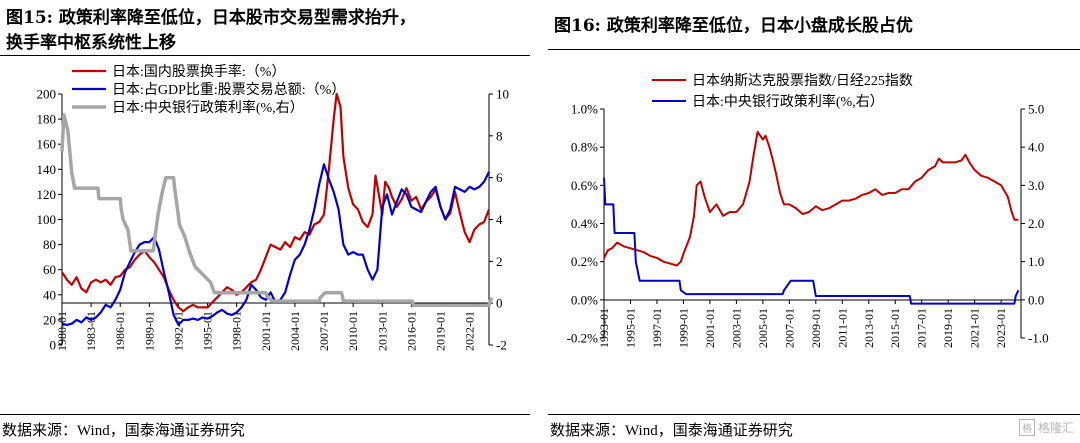 This screenshot has height=443, width=1080. Describe the element at coordinates (47, 169) in the screenshot. I see `chart15-left-tick-label: 140` at that location.